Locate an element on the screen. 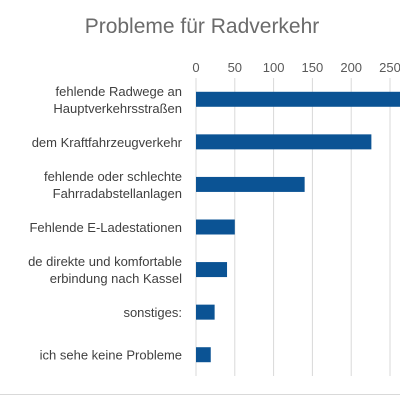 The height and width of the screenshot is (400, 400). category-label-3-line-1: fehlende oder schlechte is located at coordinates (113, 176).